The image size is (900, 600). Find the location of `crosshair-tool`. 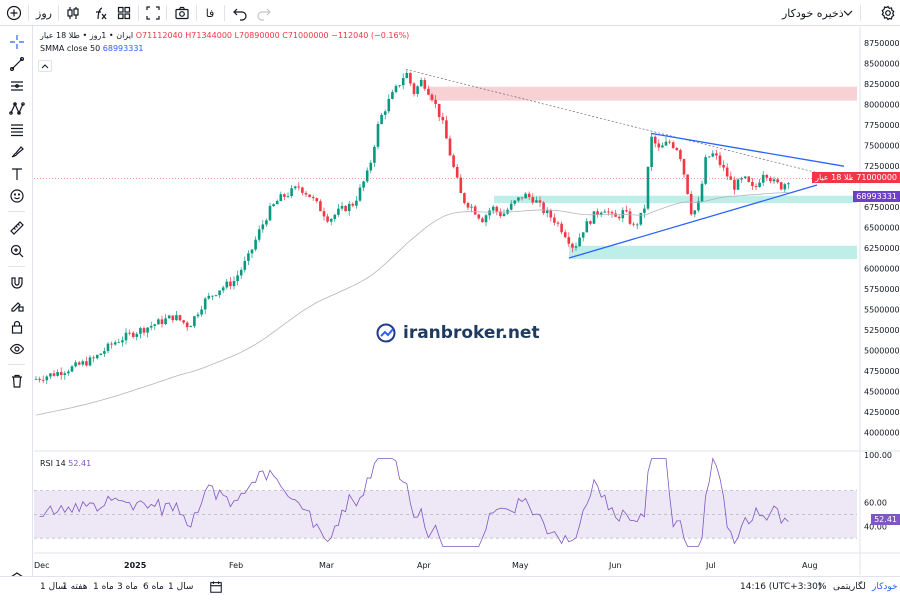

crosshair-tool is located at coordinates (17, 42).